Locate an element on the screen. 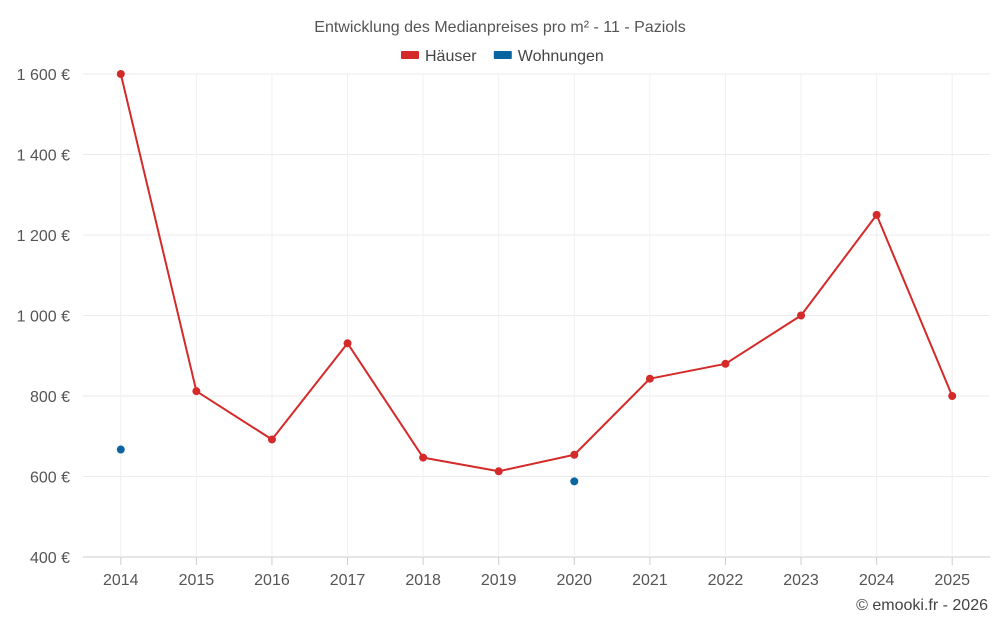 The width and height of the screenshot is (1000, 625). legend-item: Wohnungen is located at coordinates (548, 56).